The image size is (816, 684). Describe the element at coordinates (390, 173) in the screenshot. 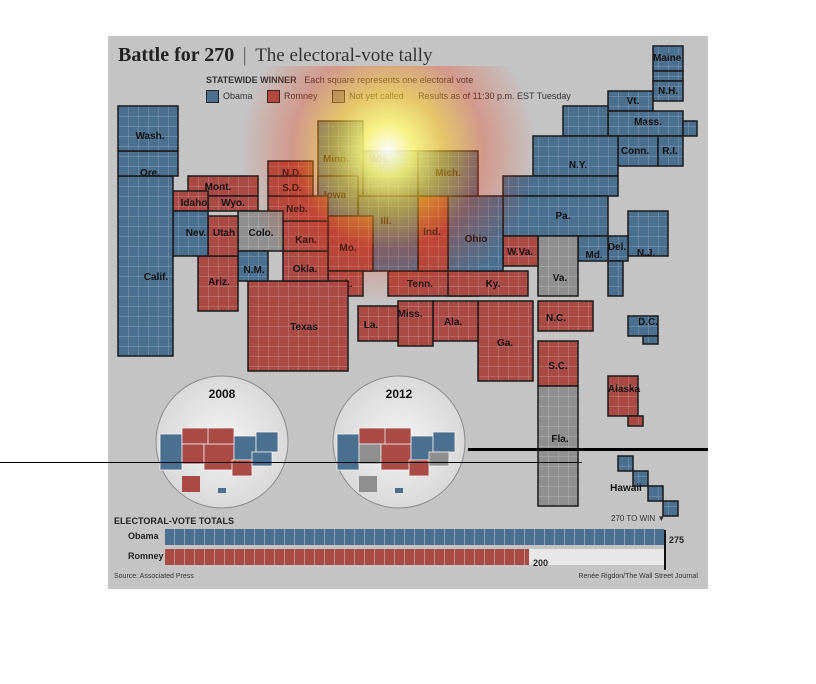

I see `state-wis: Wis.` at that location.